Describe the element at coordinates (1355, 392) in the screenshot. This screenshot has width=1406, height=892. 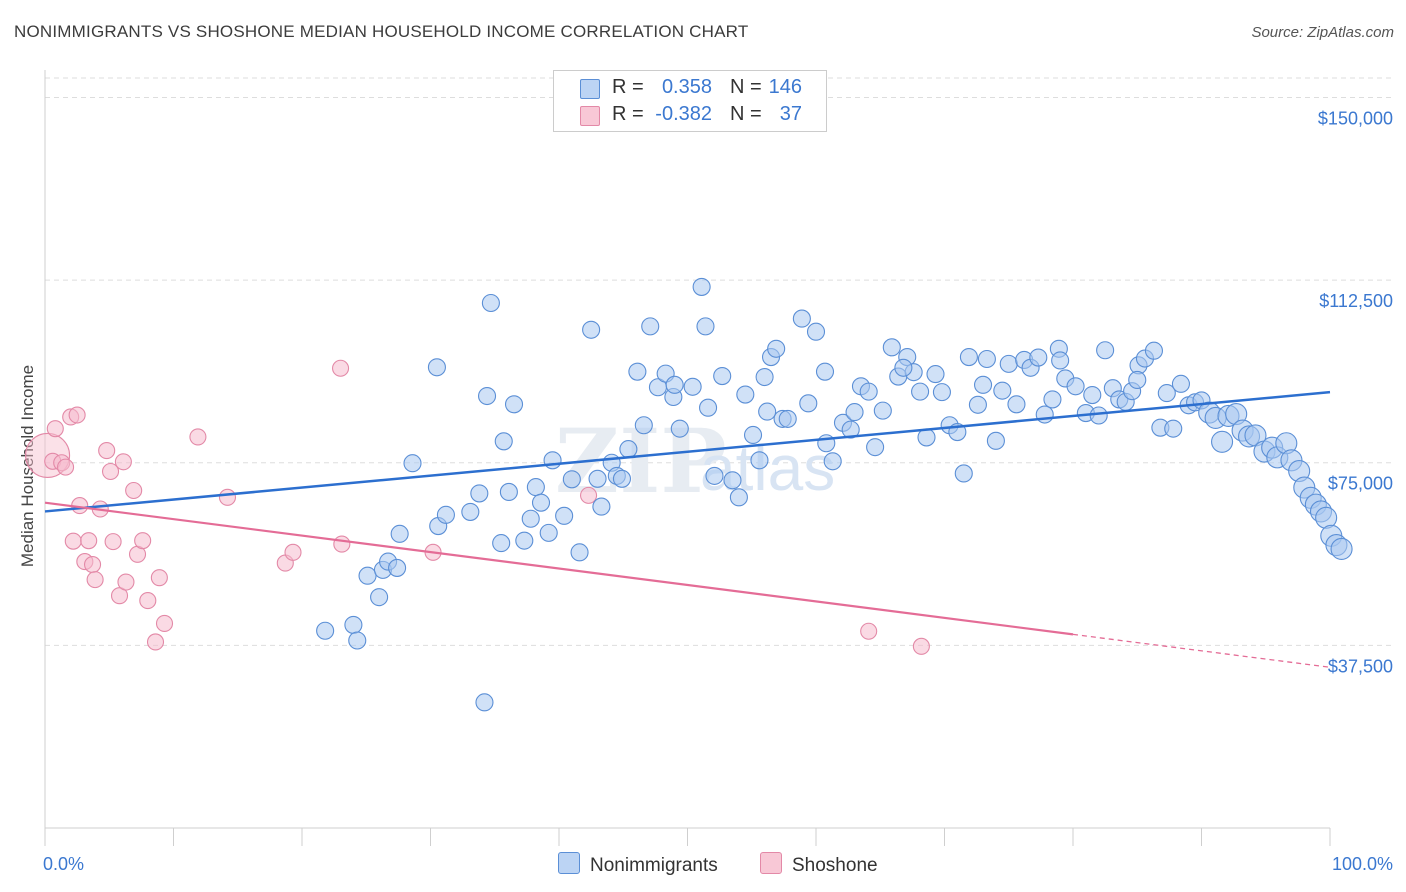
I see `y-tick-labels: $37,500 $75,000 $112,500 $150,000` at that location.